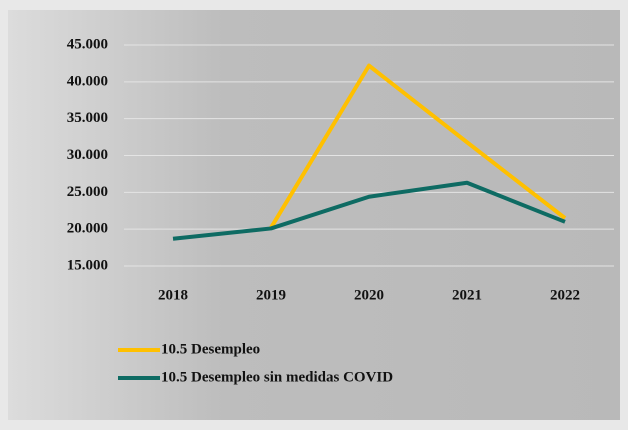 This screenshot has height=430, width=628. Describe the element at coordinates (271, 295) in the screenshot. I see `x-tick-label: 2019` at that location.